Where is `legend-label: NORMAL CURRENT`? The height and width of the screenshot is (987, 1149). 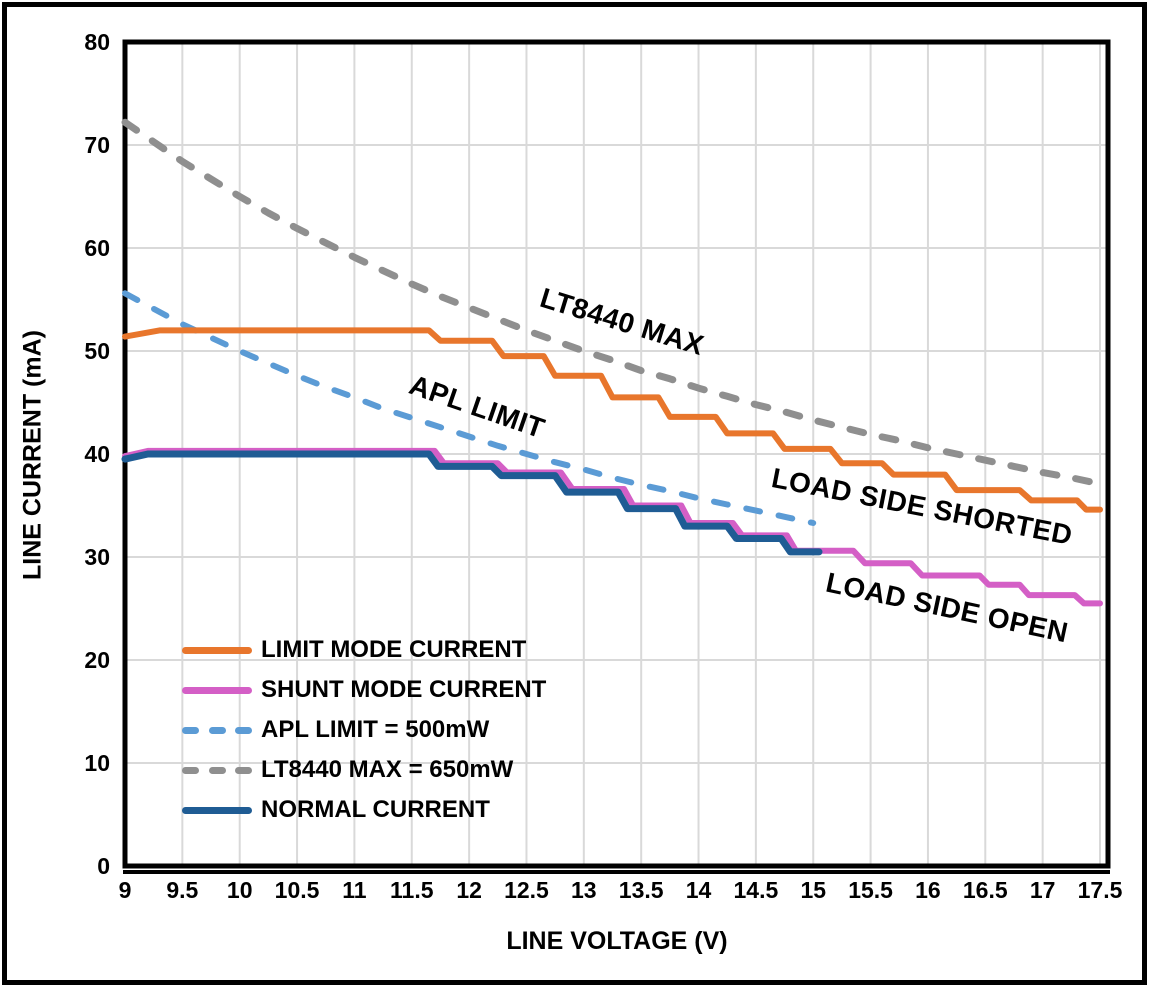
legend-label: NORMAL CURRENT is located at coordinates (375, 809).